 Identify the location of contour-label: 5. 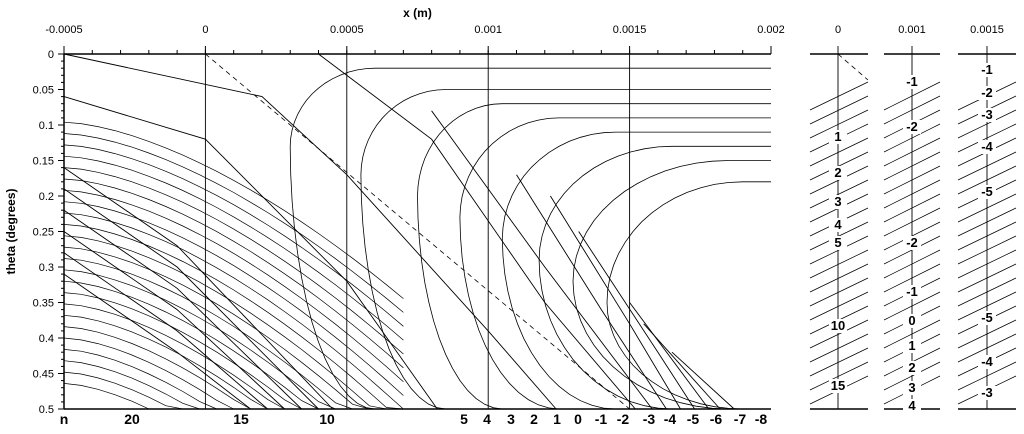
(837, 242).